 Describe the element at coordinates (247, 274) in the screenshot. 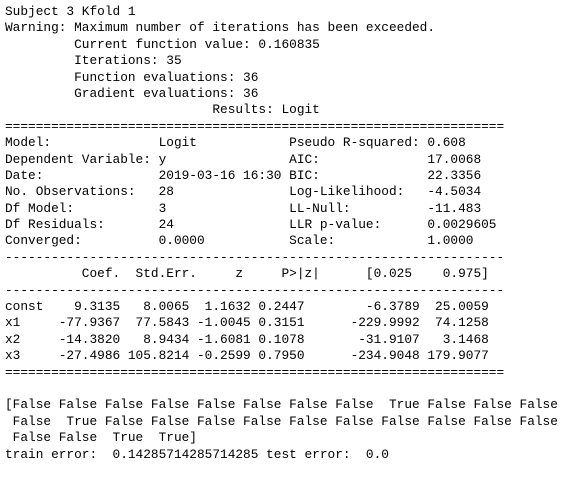

I see `text-line: Coef. Std.Err. z P>|z| [0.025 0.975]` at that location.